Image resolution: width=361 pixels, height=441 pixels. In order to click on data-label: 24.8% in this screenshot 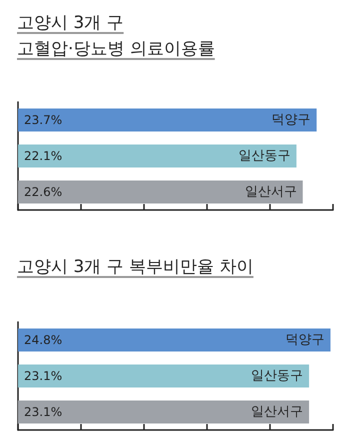, I will do `click(43, 340)`.